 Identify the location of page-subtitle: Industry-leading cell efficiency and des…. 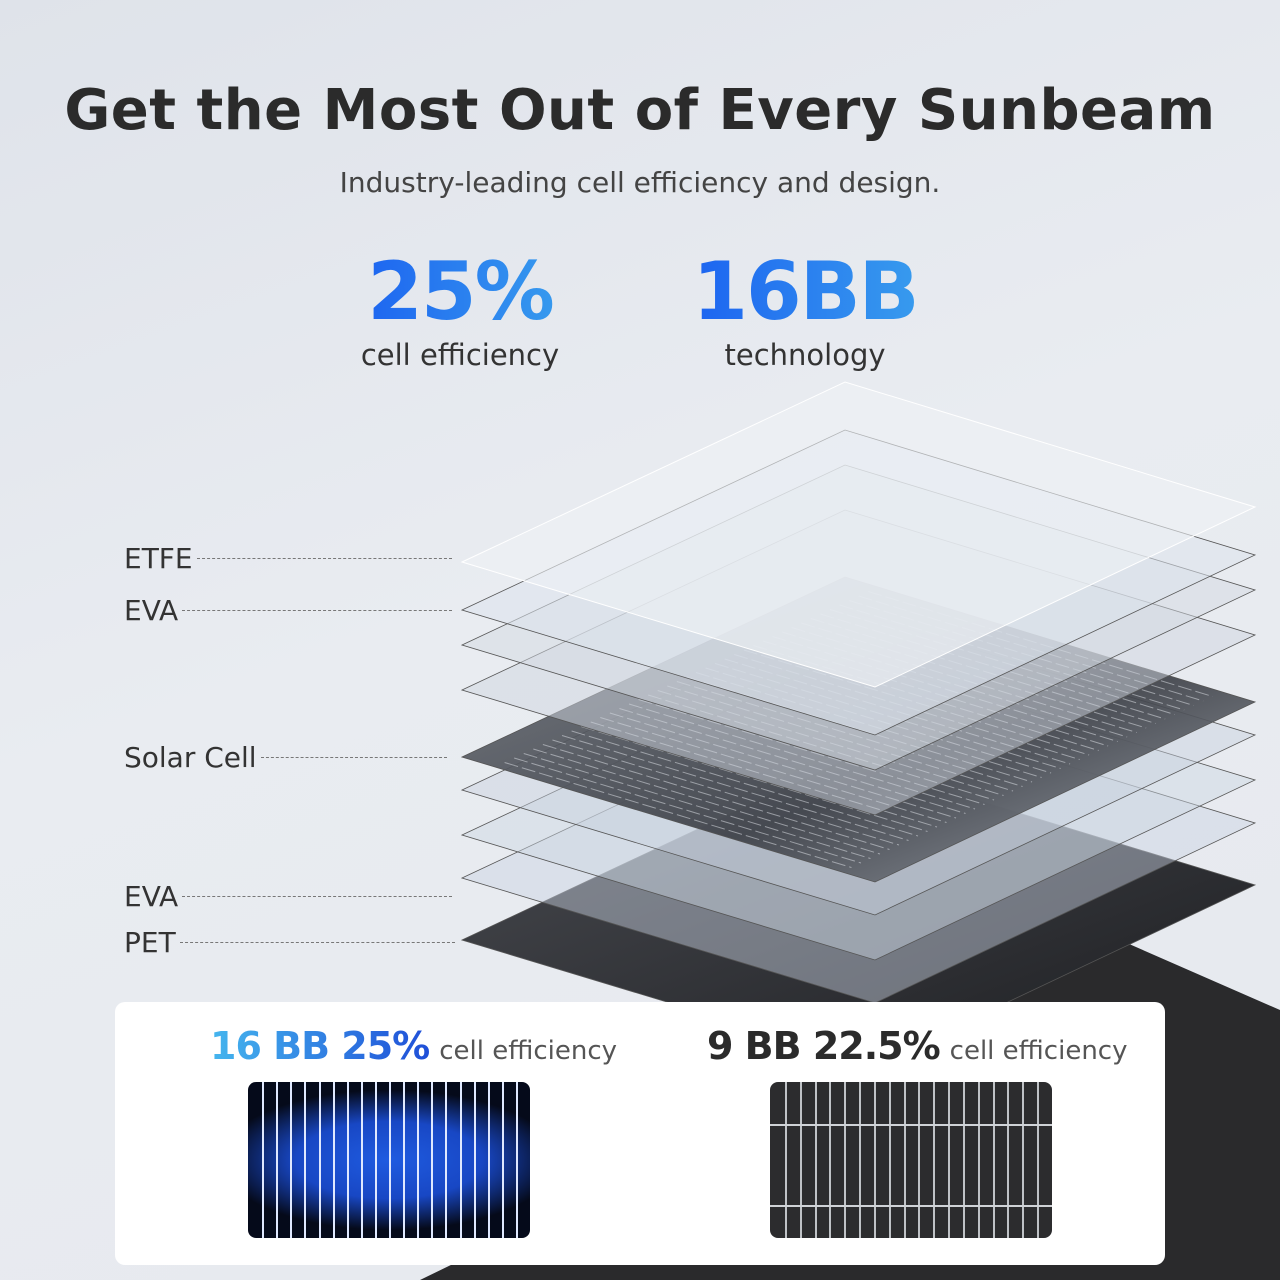
(640, 182).